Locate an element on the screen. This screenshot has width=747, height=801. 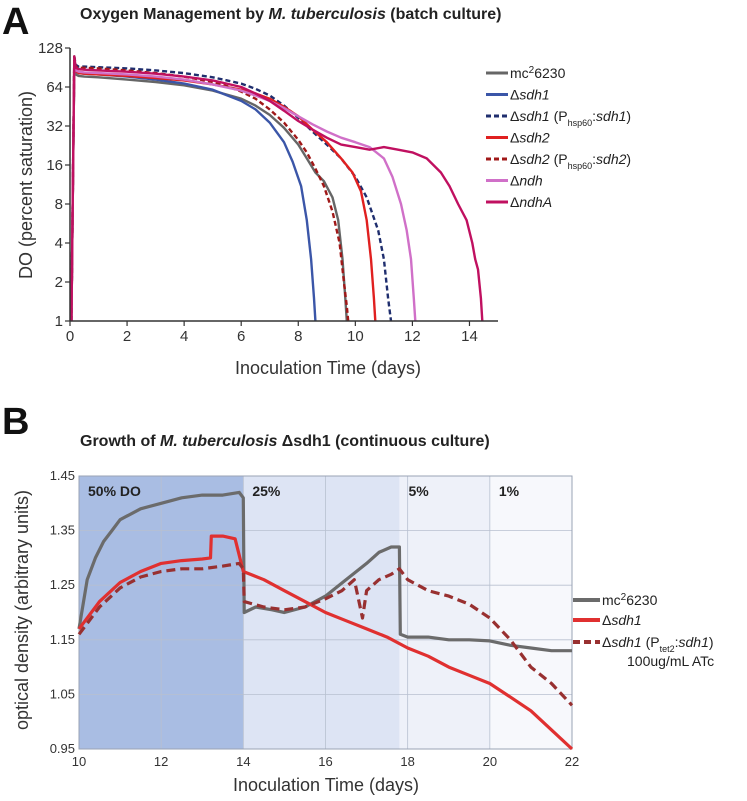
panel-b-y-tick-label: 1.05 is located at coordinates (62, 693).